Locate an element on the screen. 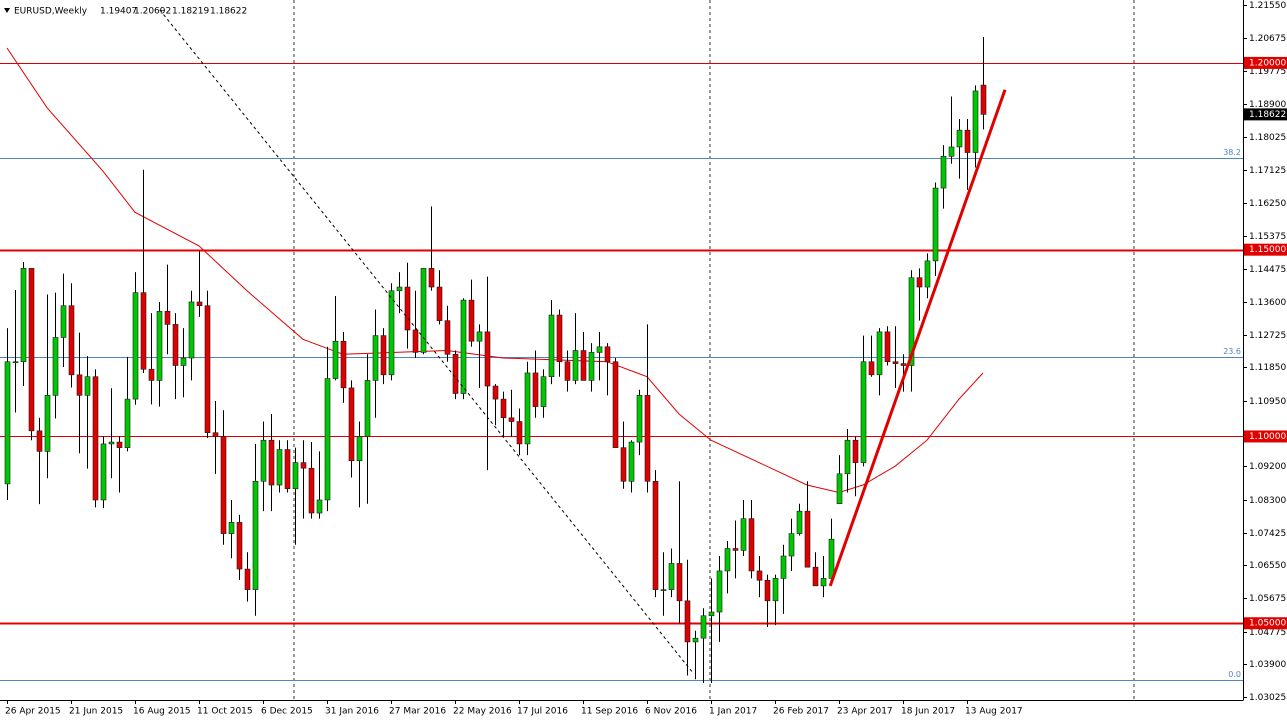 This screenshot has width=1287, height=723. price-level-tag-label: 1.10000 is located at coordinates (1267, 437).